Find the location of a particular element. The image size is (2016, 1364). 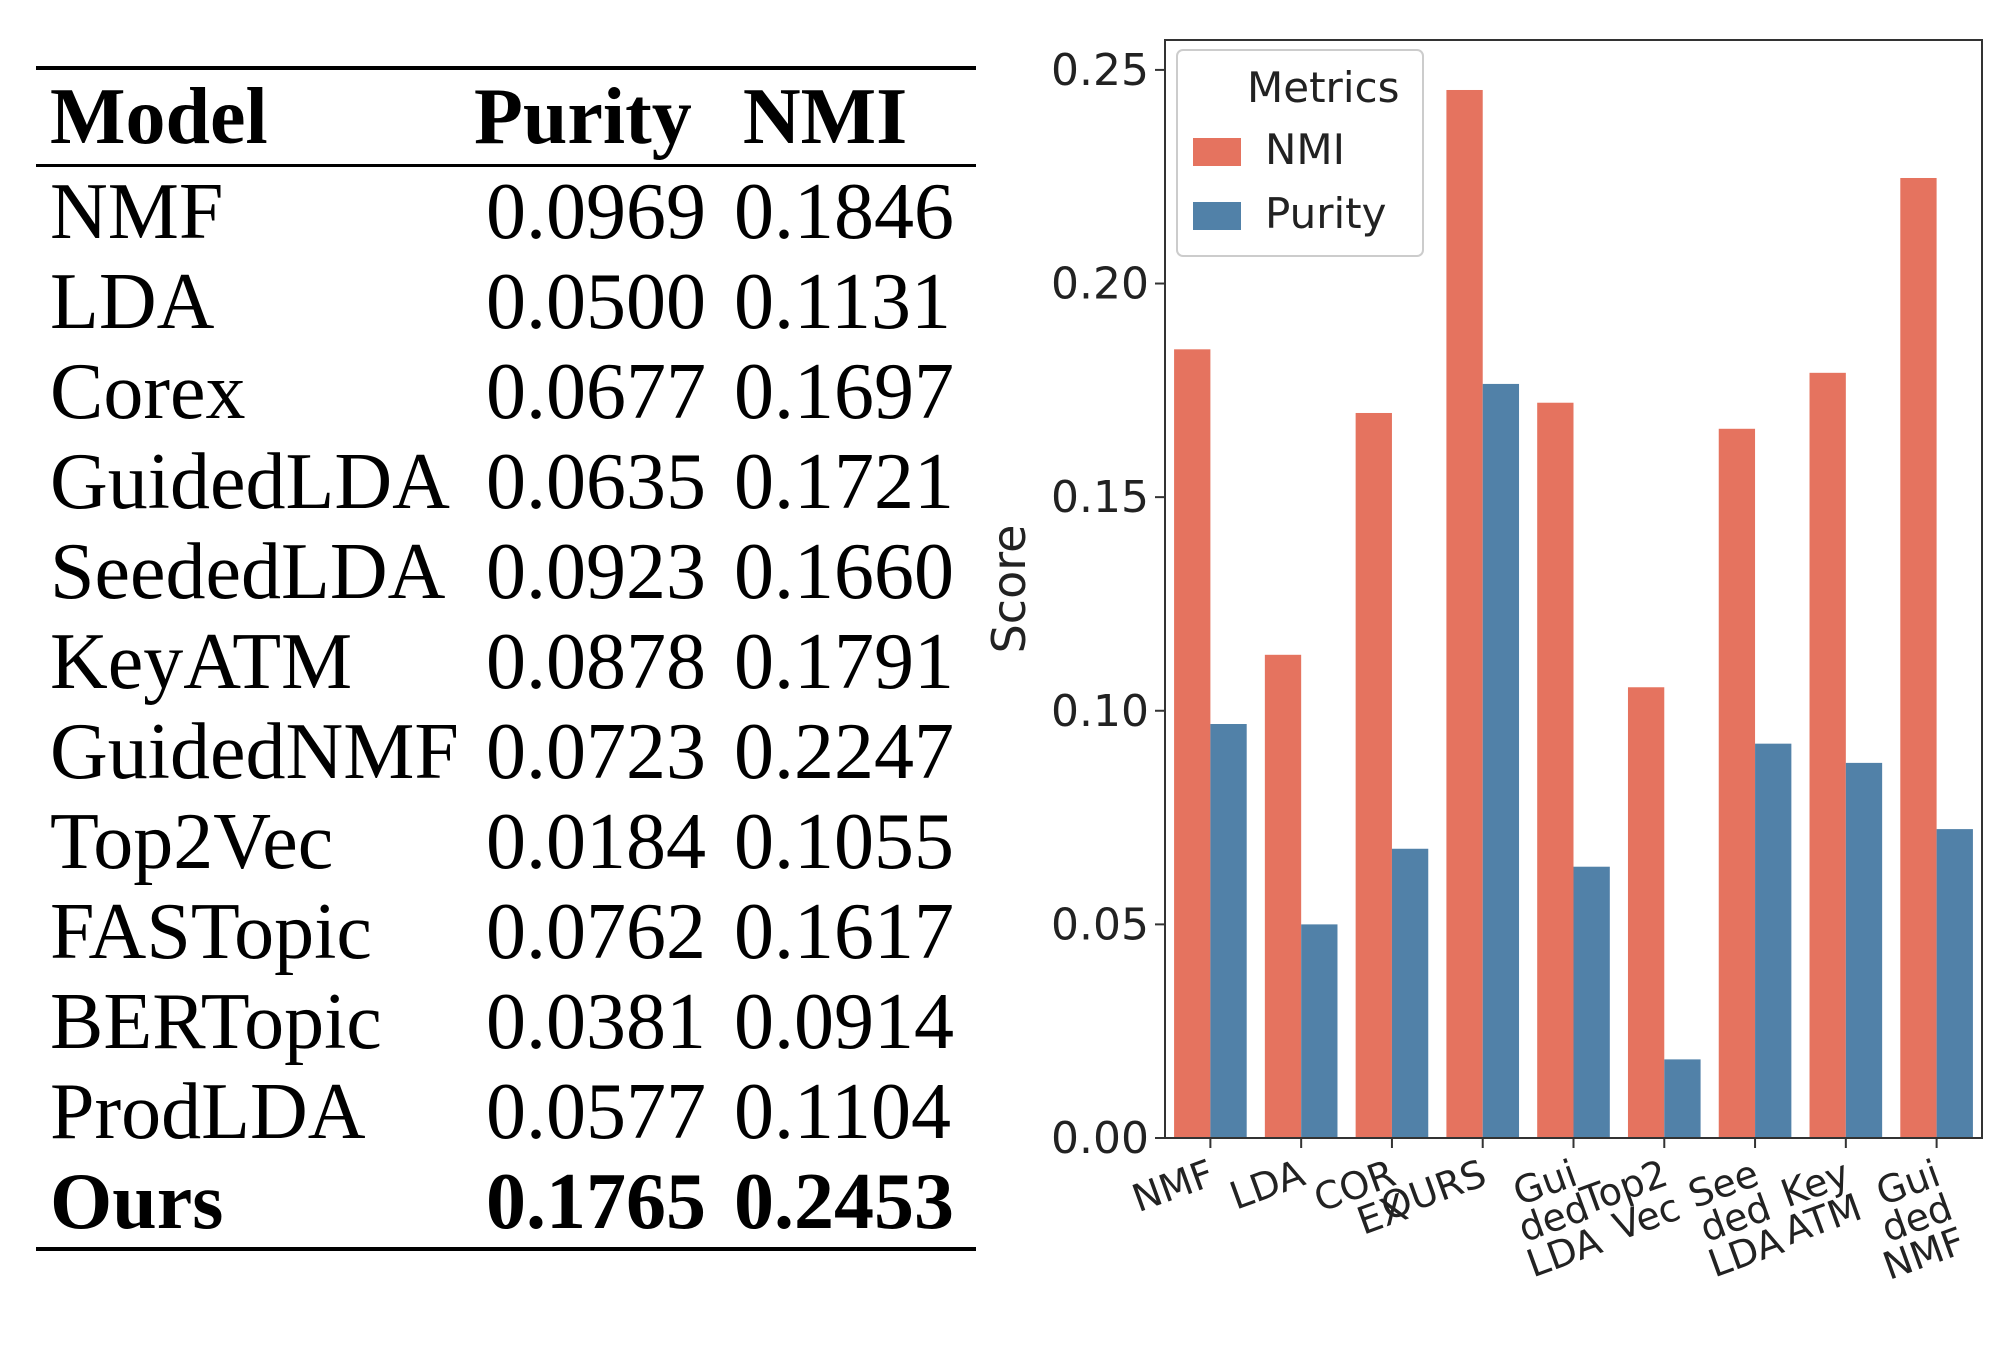

cell-model: Top2Vec is located at coordinates (192, 842).